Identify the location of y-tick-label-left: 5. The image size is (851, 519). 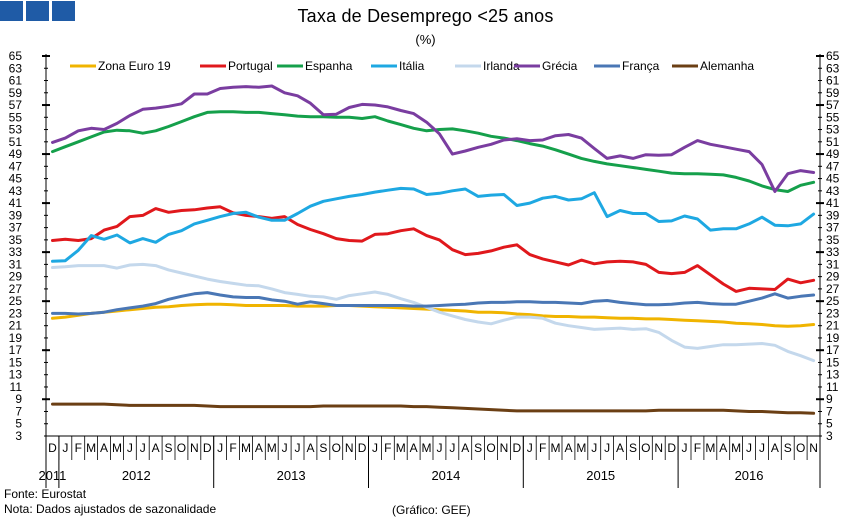
(18, 424).